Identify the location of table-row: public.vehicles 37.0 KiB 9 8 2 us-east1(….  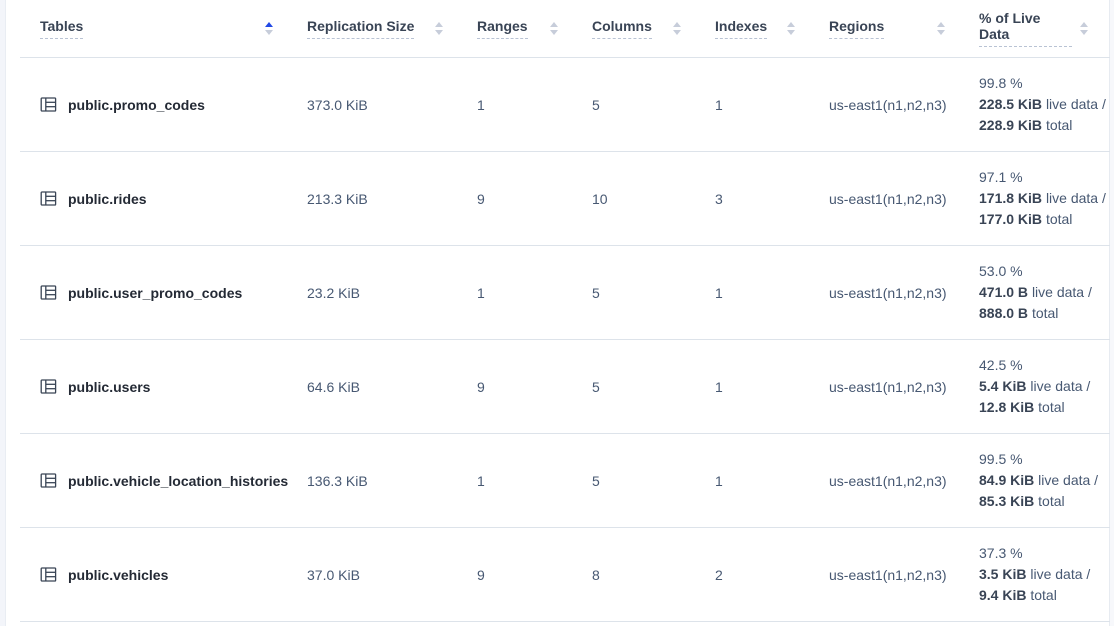
(565, 574).